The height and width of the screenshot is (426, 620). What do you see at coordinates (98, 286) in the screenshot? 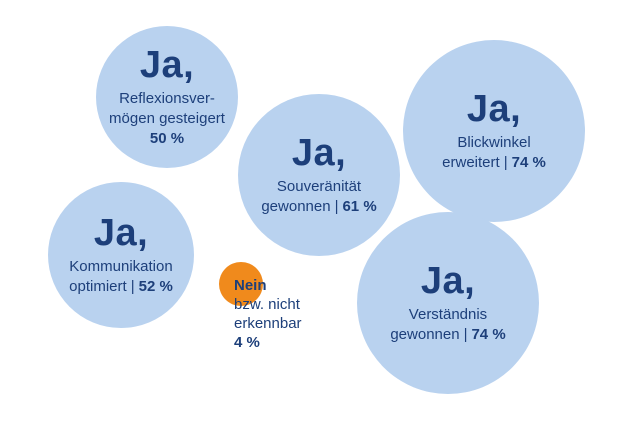
I see `bubble-label-line: optimiert` at bounding box center [98, 286].